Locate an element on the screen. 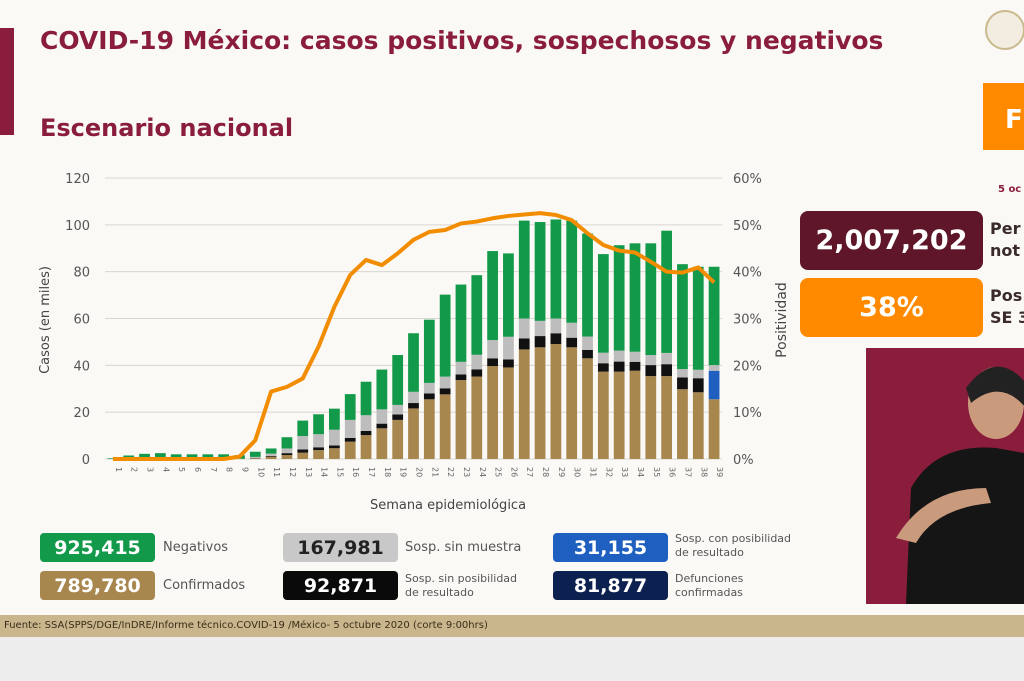  y2-tick-label: 60% is located at coordinates (747, 179).